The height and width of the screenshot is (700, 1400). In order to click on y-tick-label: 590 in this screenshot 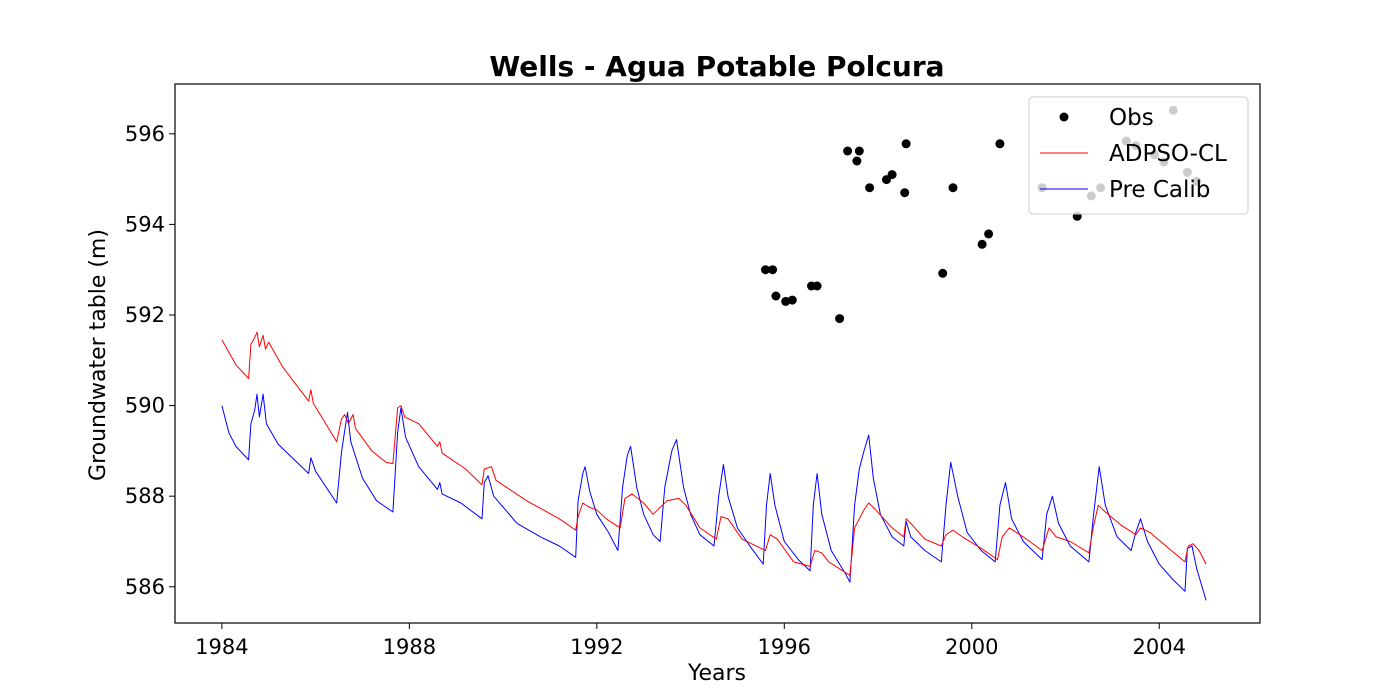, I will do `click(145, 406)`.